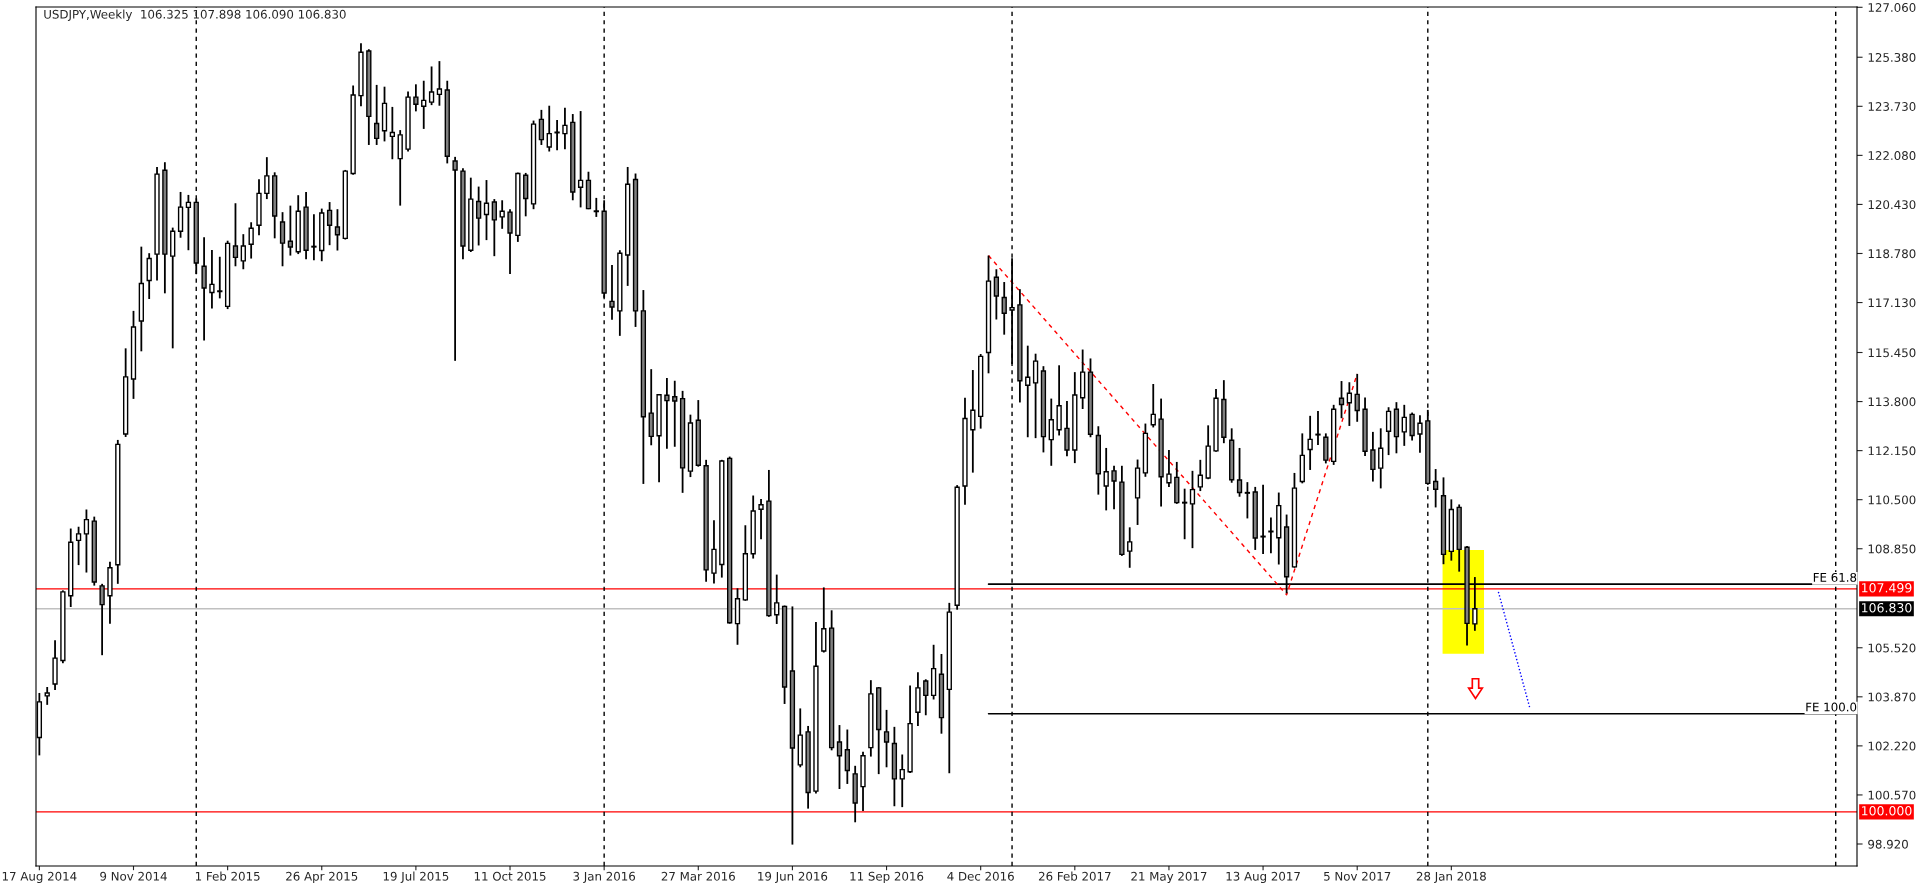 The height and width of the screenshot is (884, 1916). What do you see at coordinates (1892, 205) in the screenshot?
I see `y-tick-label: 120.430` at bounding box center [1892, 205].